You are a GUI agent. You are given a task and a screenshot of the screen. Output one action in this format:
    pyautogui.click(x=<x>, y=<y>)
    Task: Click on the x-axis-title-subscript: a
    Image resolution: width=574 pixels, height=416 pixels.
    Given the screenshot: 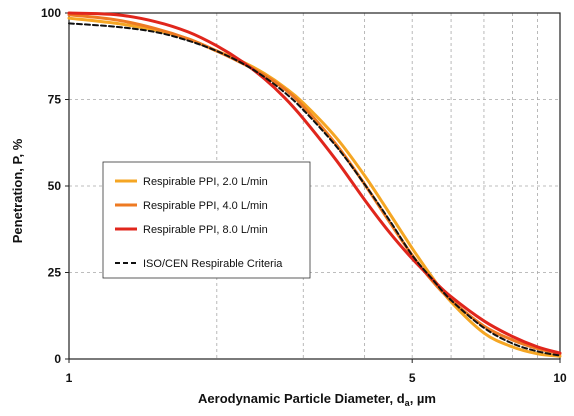 What is the action you would take?
    pyautogui.click(x=408, y=403)
    